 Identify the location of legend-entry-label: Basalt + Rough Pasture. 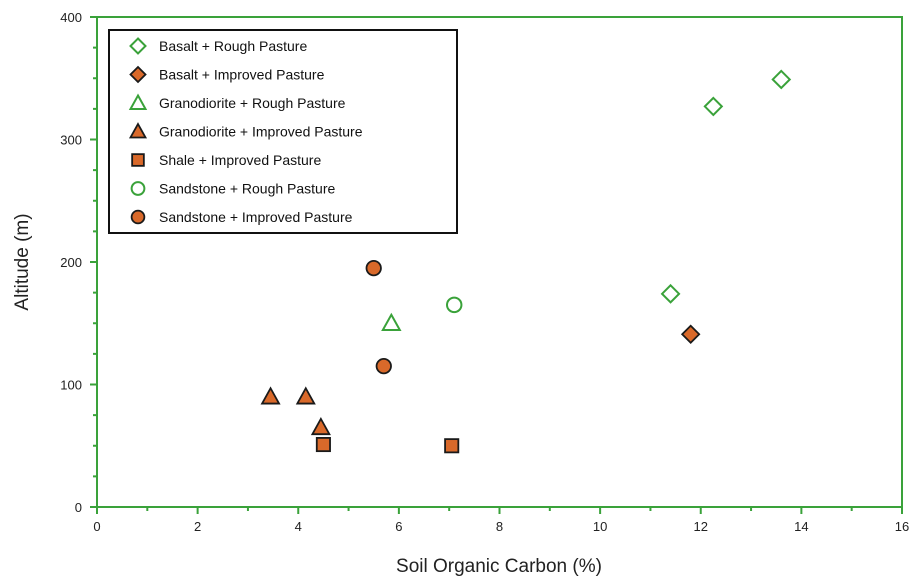
(233, 46).